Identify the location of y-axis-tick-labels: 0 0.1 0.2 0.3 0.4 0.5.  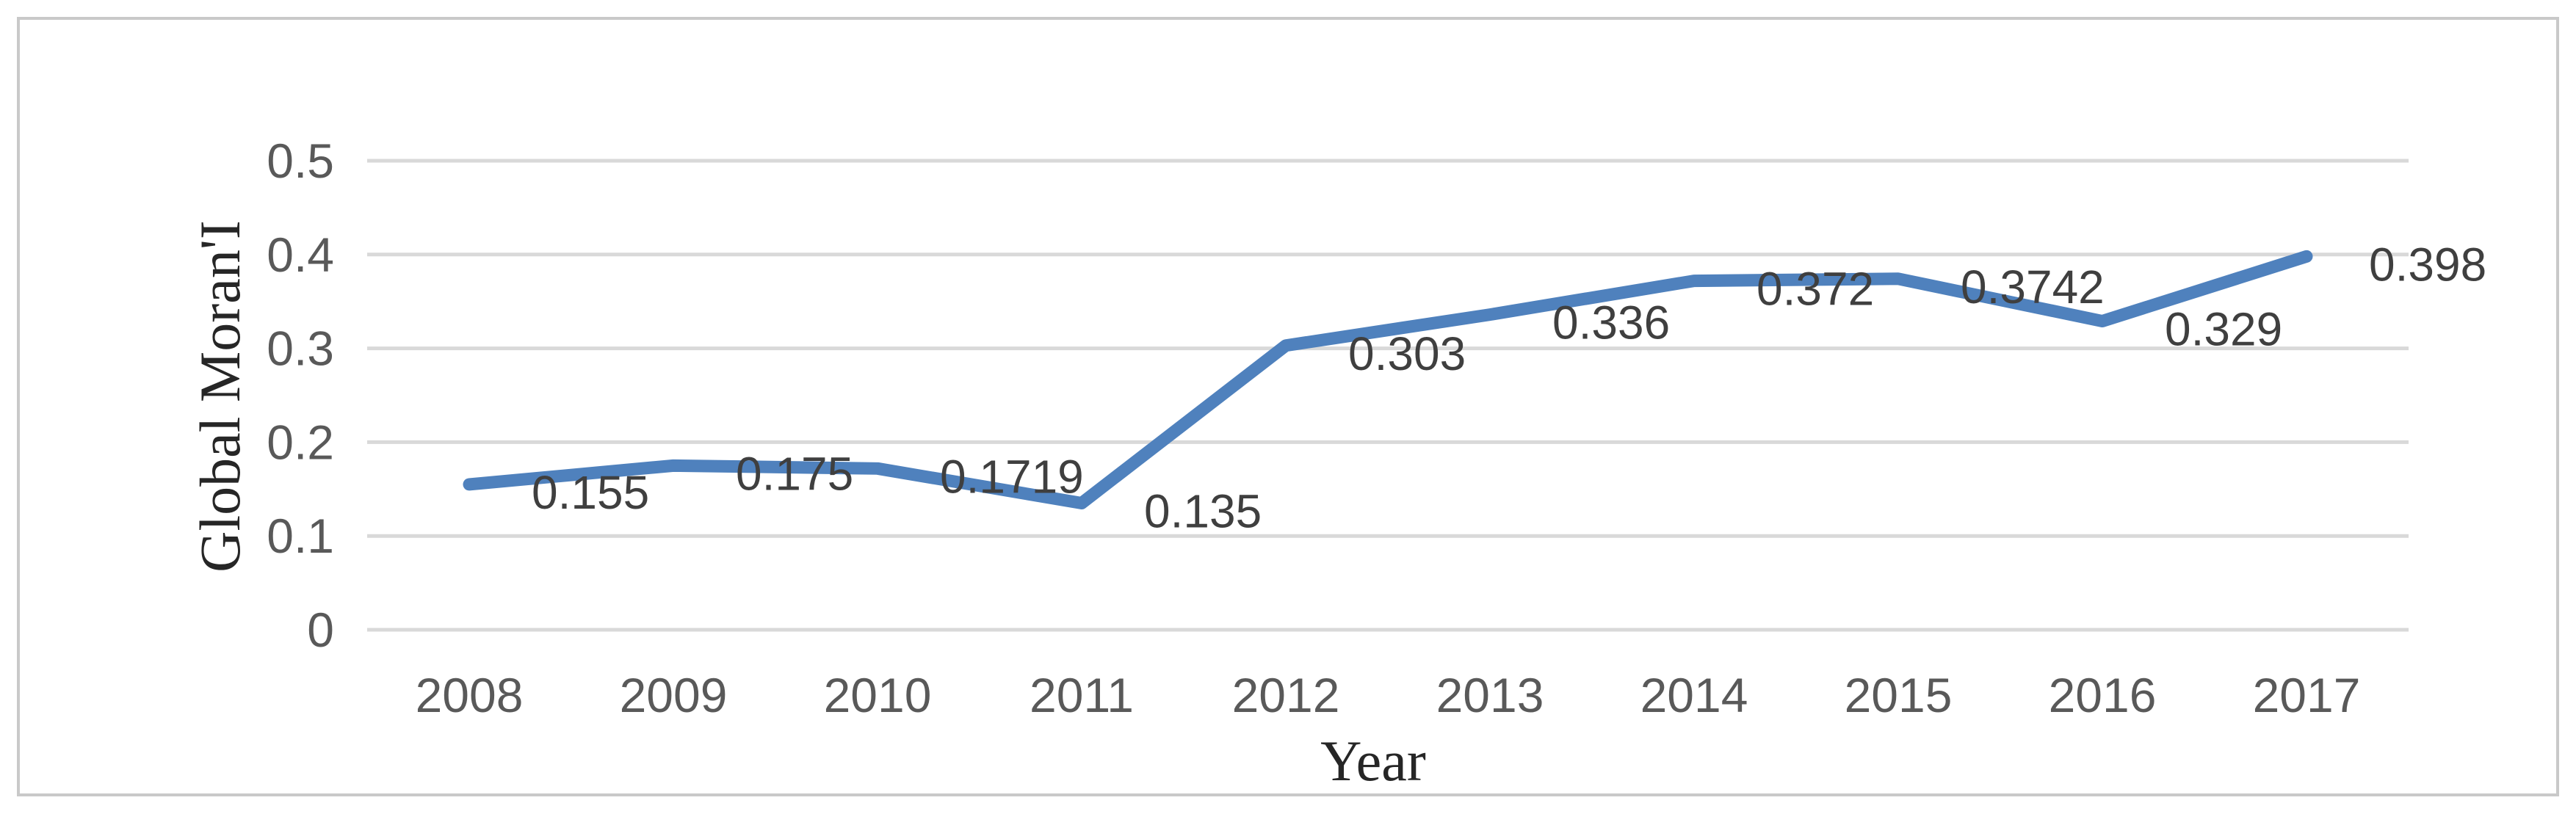
(300, 395).